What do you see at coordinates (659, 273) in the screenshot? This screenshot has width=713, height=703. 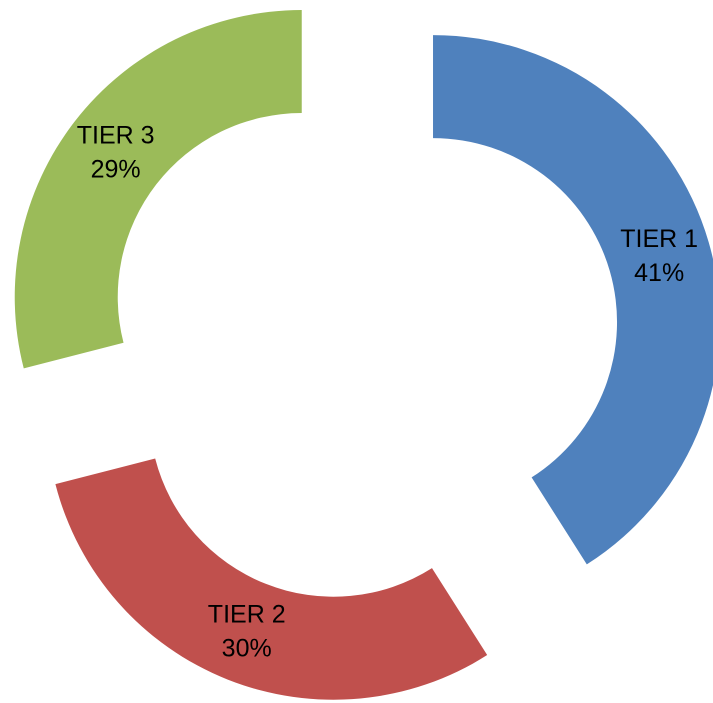 I see `slice-value-label: 41%` at bounding box center [659, 273].